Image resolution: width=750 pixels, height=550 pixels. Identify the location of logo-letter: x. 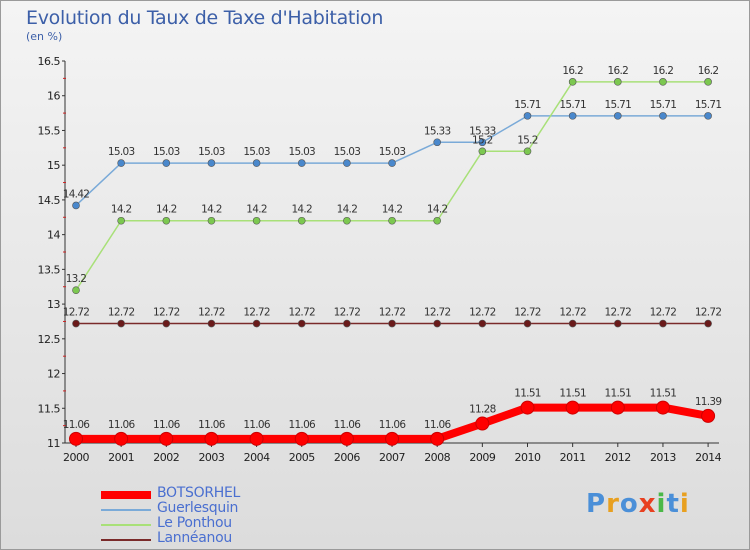
(647, 504).